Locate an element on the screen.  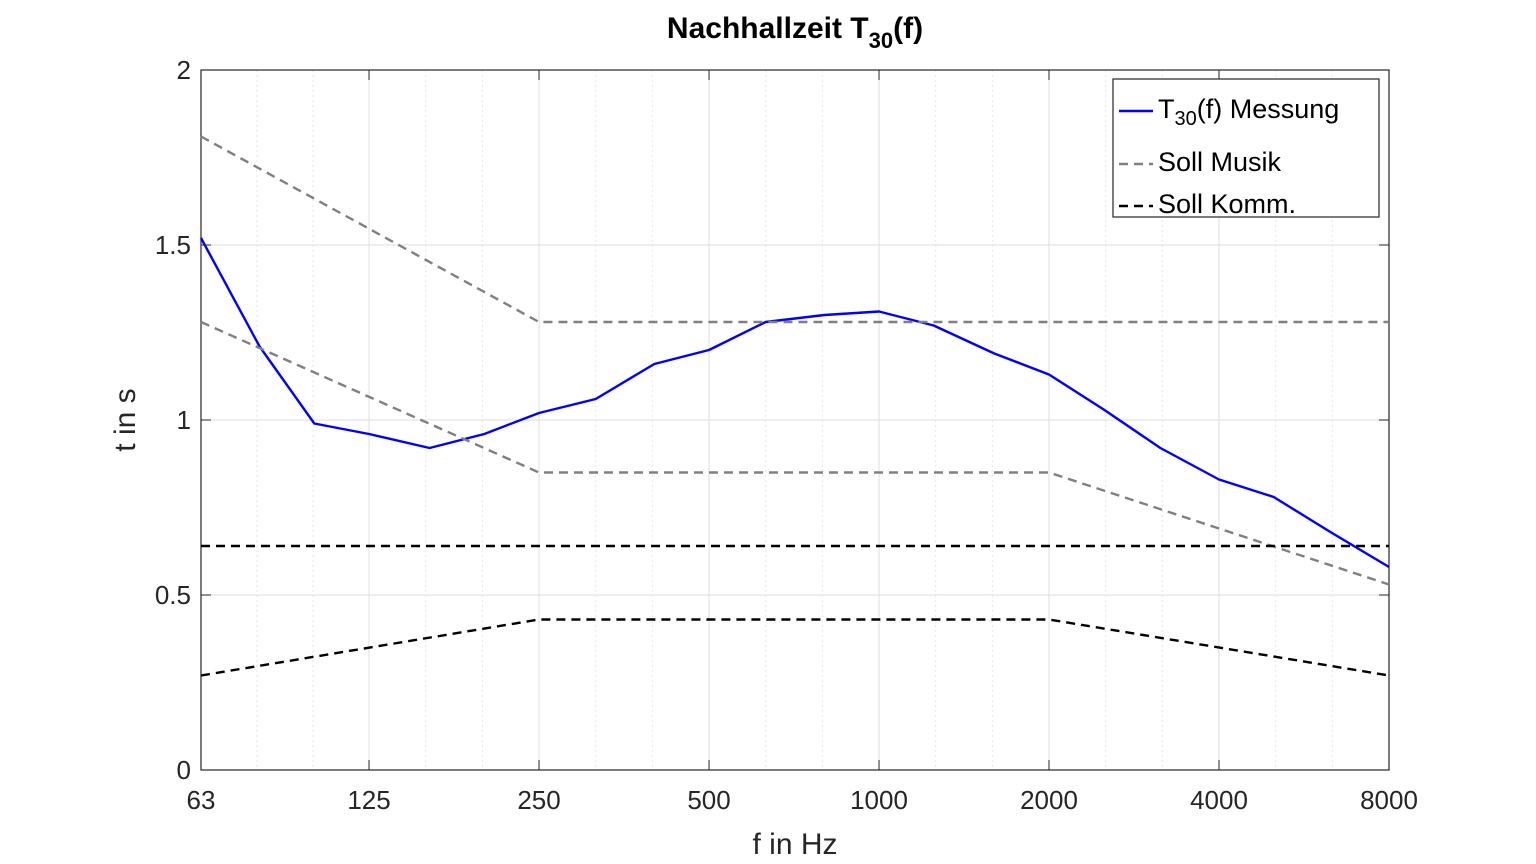
x-axis-label: f in Hz is located at coordinates (794, 844).